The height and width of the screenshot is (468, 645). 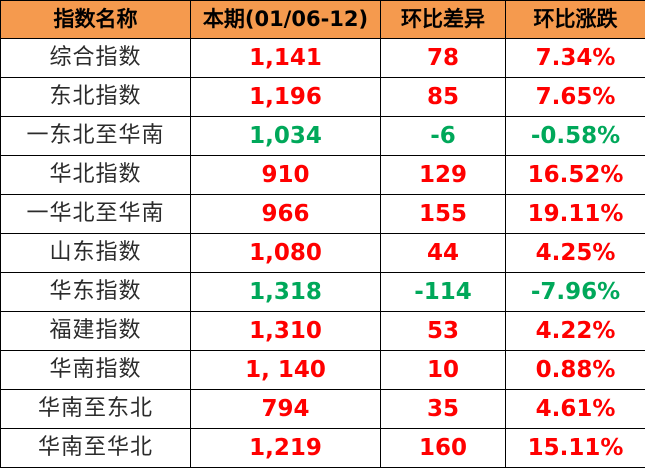 I want to click on cell-current-period: 794, so click(x=286, y=409).